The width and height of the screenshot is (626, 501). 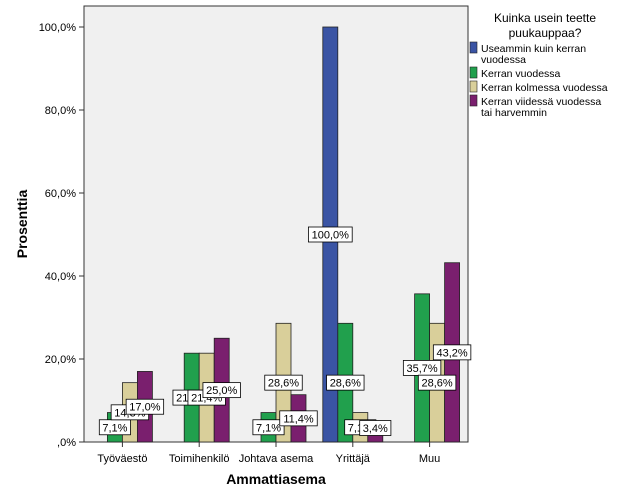 I want to click on y-tick-label: 60,0%, so click(x=60, y=194).